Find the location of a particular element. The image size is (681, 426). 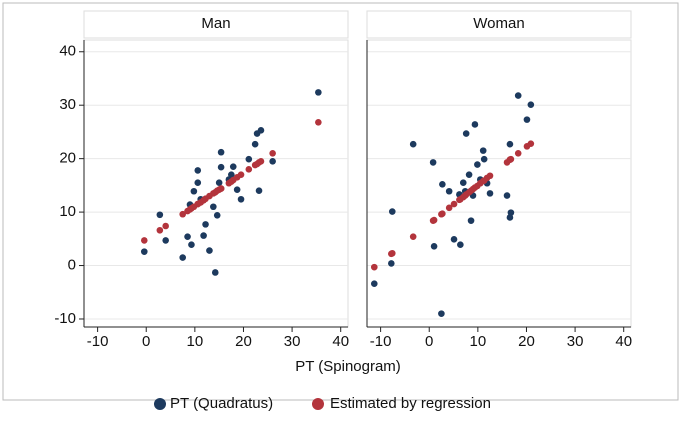

legend-label: PT (Quadratus) is located at coordinates (221, 403).